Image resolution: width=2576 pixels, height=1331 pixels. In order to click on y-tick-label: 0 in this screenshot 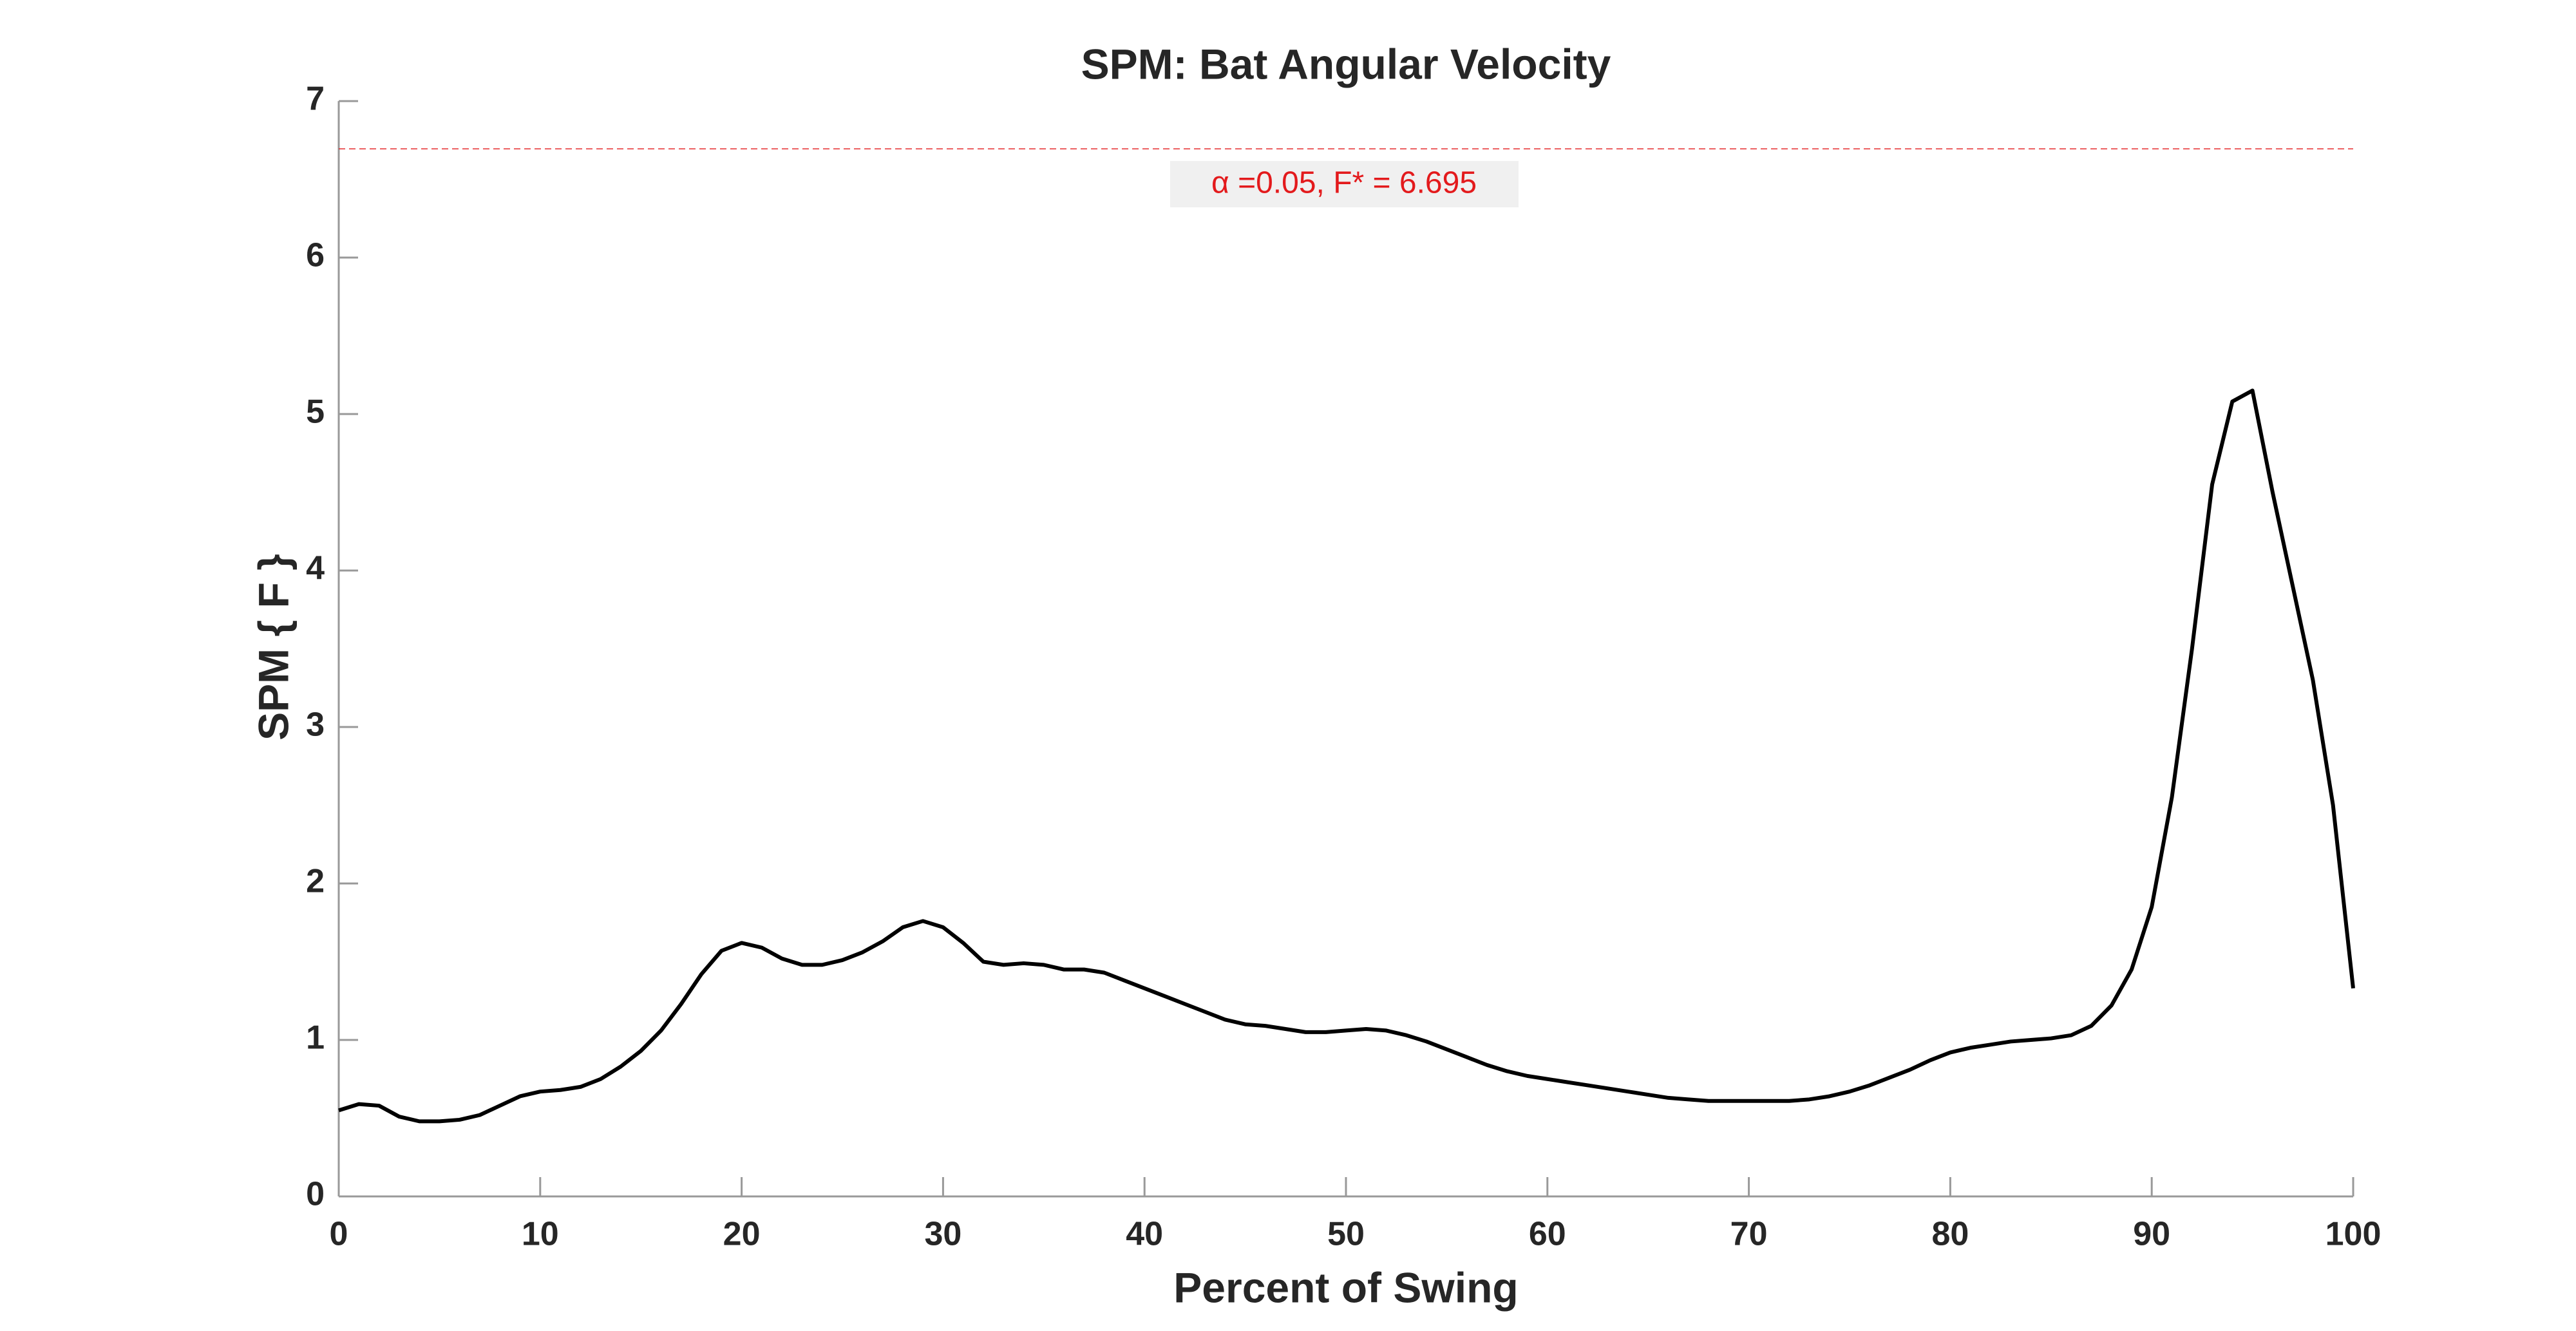, I will do `click(315, 1194)`.